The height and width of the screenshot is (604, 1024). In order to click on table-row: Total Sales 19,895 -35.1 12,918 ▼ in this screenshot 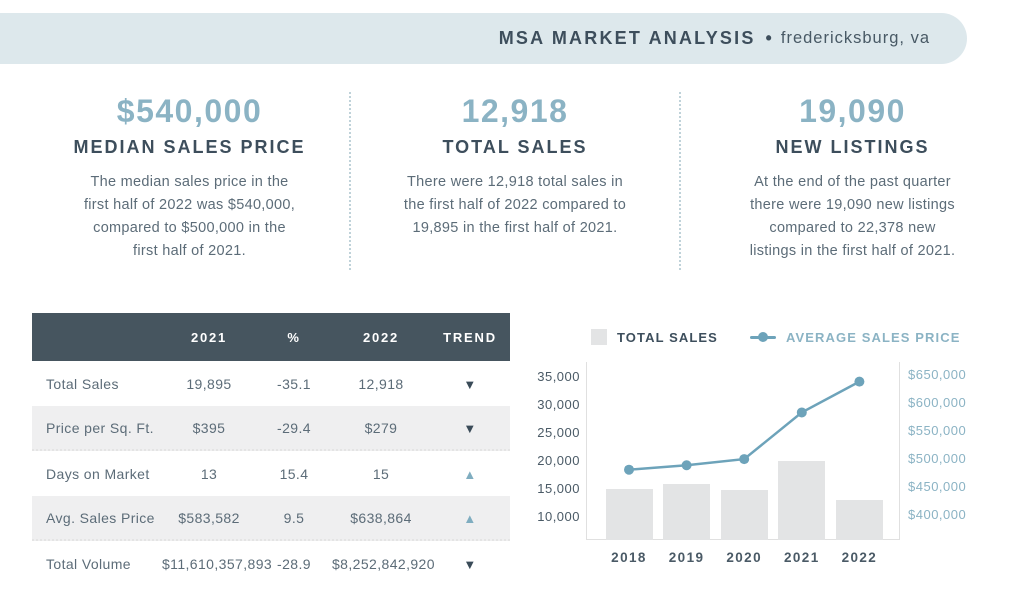, I will do `click(271, 383)`.